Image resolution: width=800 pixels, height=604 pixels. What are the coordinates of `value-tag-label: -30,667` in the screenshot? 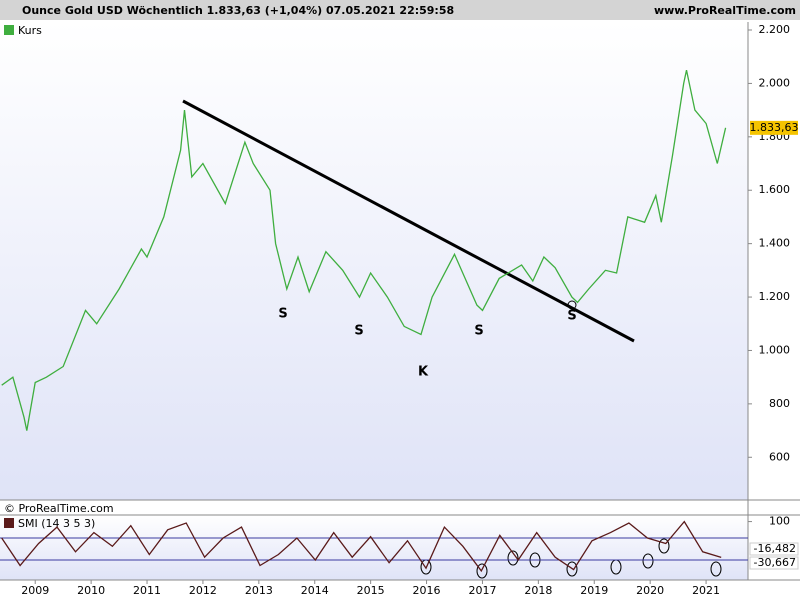 It's located at (775, 562).